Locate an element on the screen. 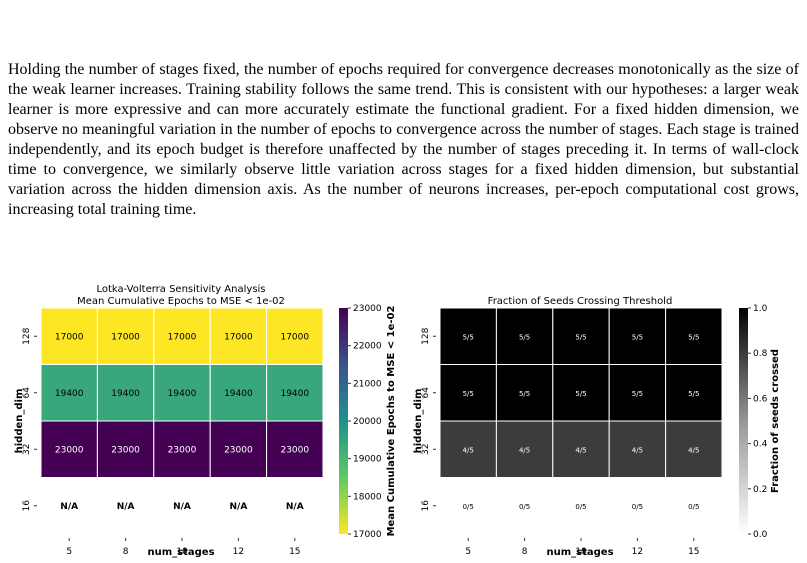  heatmap-seeds-title: Fraction of Seeds Crossing Threshold is located at coordinates (580, 301).